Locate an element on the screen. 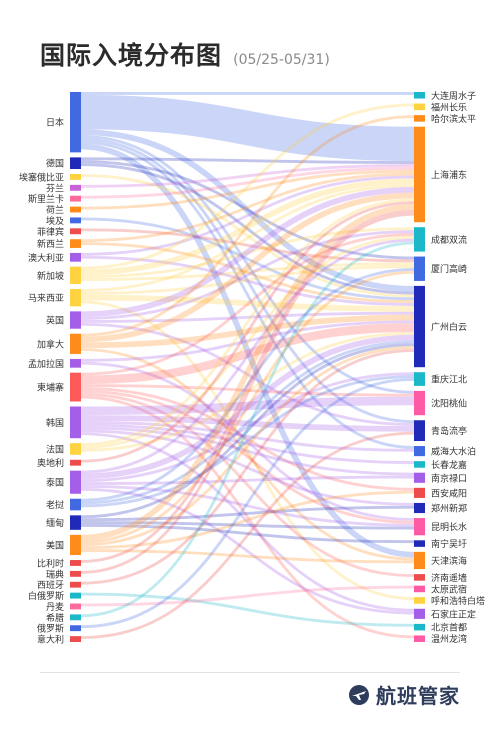 The height and width of the screenshot is (746, 500). source-label: 美国 is located at coordinates (55, 545).